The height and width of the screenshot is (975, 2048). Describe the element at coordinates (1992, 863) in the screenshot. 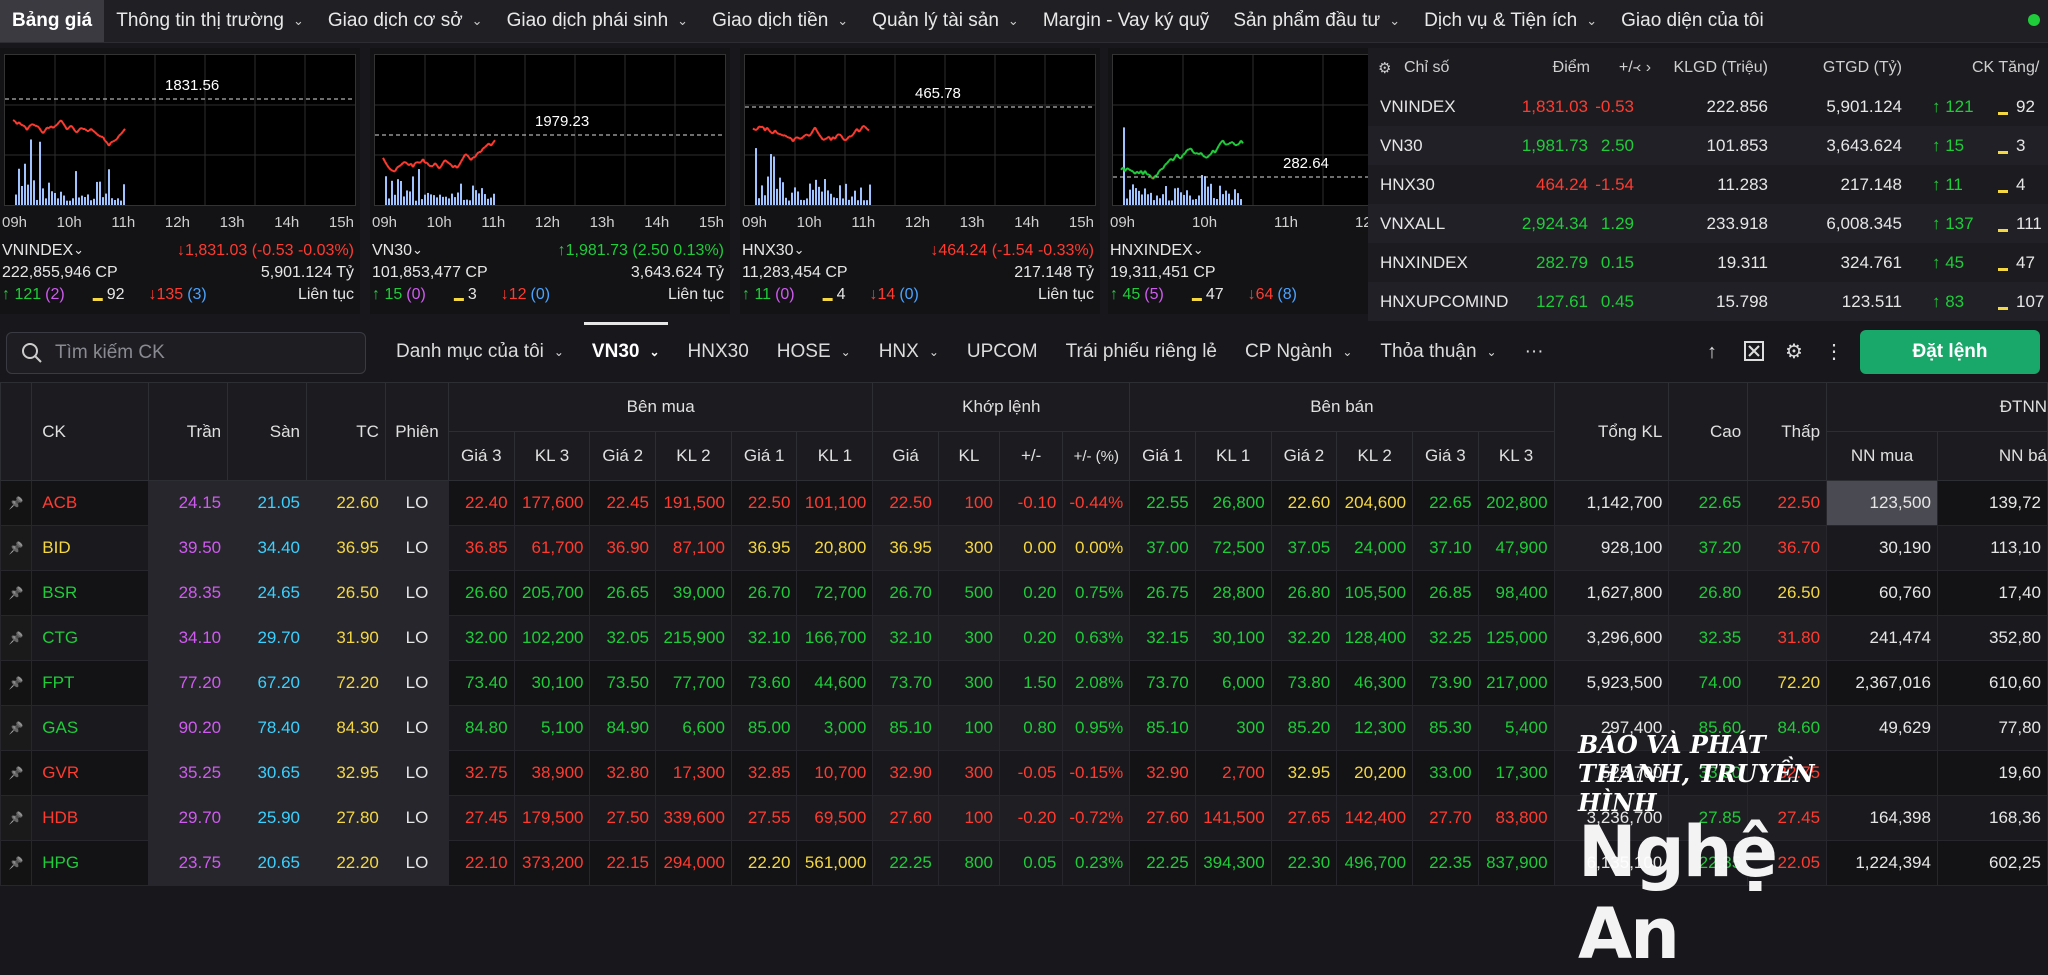

I see `cell-nnb: 602,25` at that location.